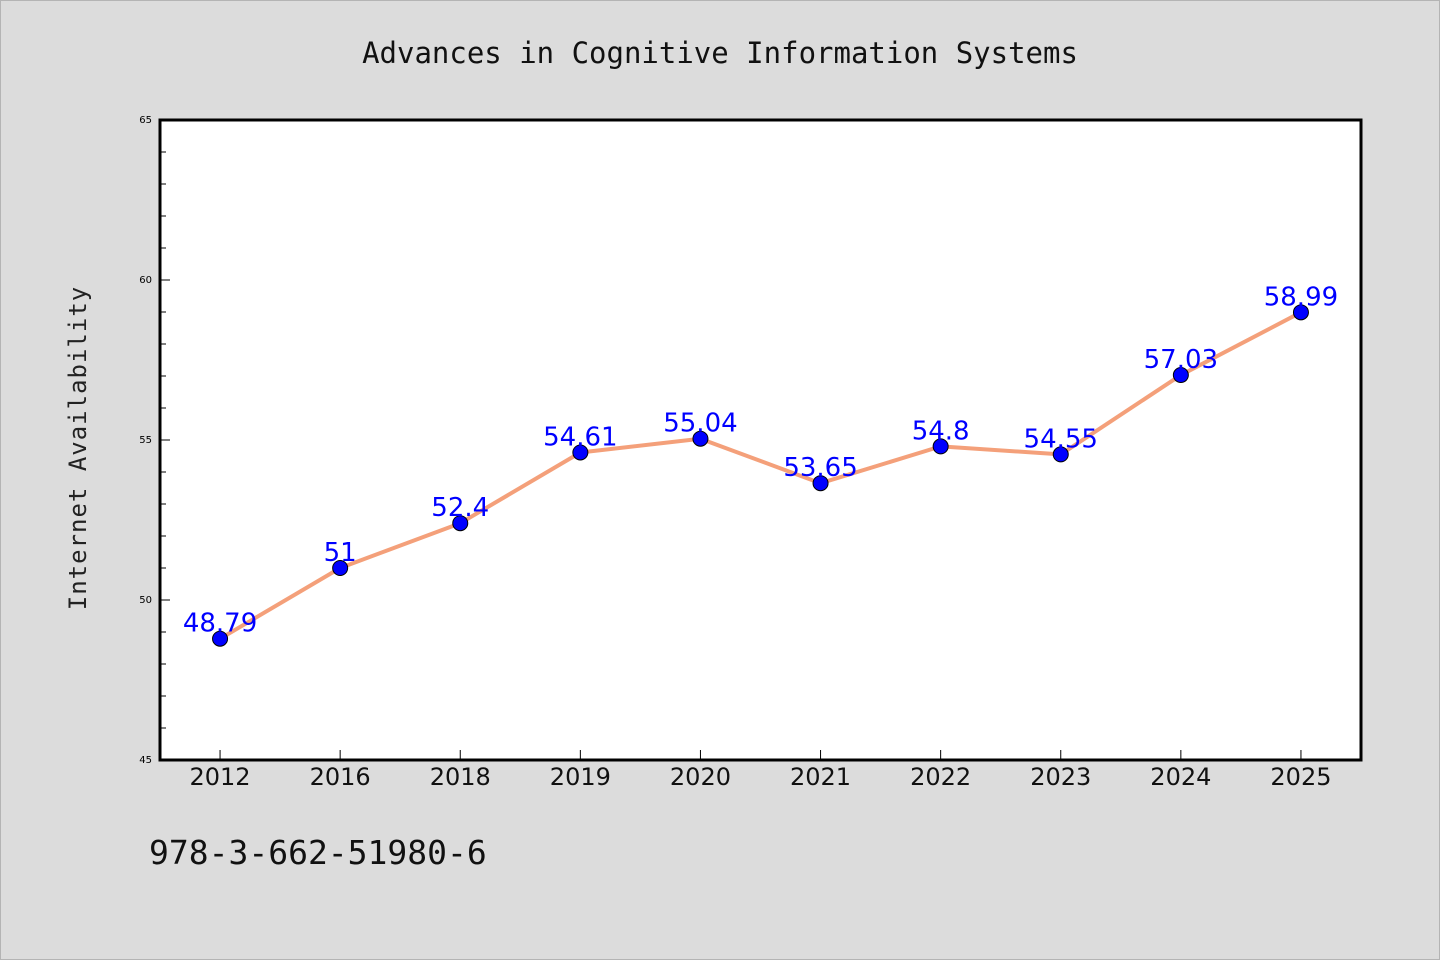 The width and height of the screenshot is (1440, 960). What do you see at coordinates (700, 424) in the screenshot?
I see `data-label: 55.04` at bounding box center [700, 424].